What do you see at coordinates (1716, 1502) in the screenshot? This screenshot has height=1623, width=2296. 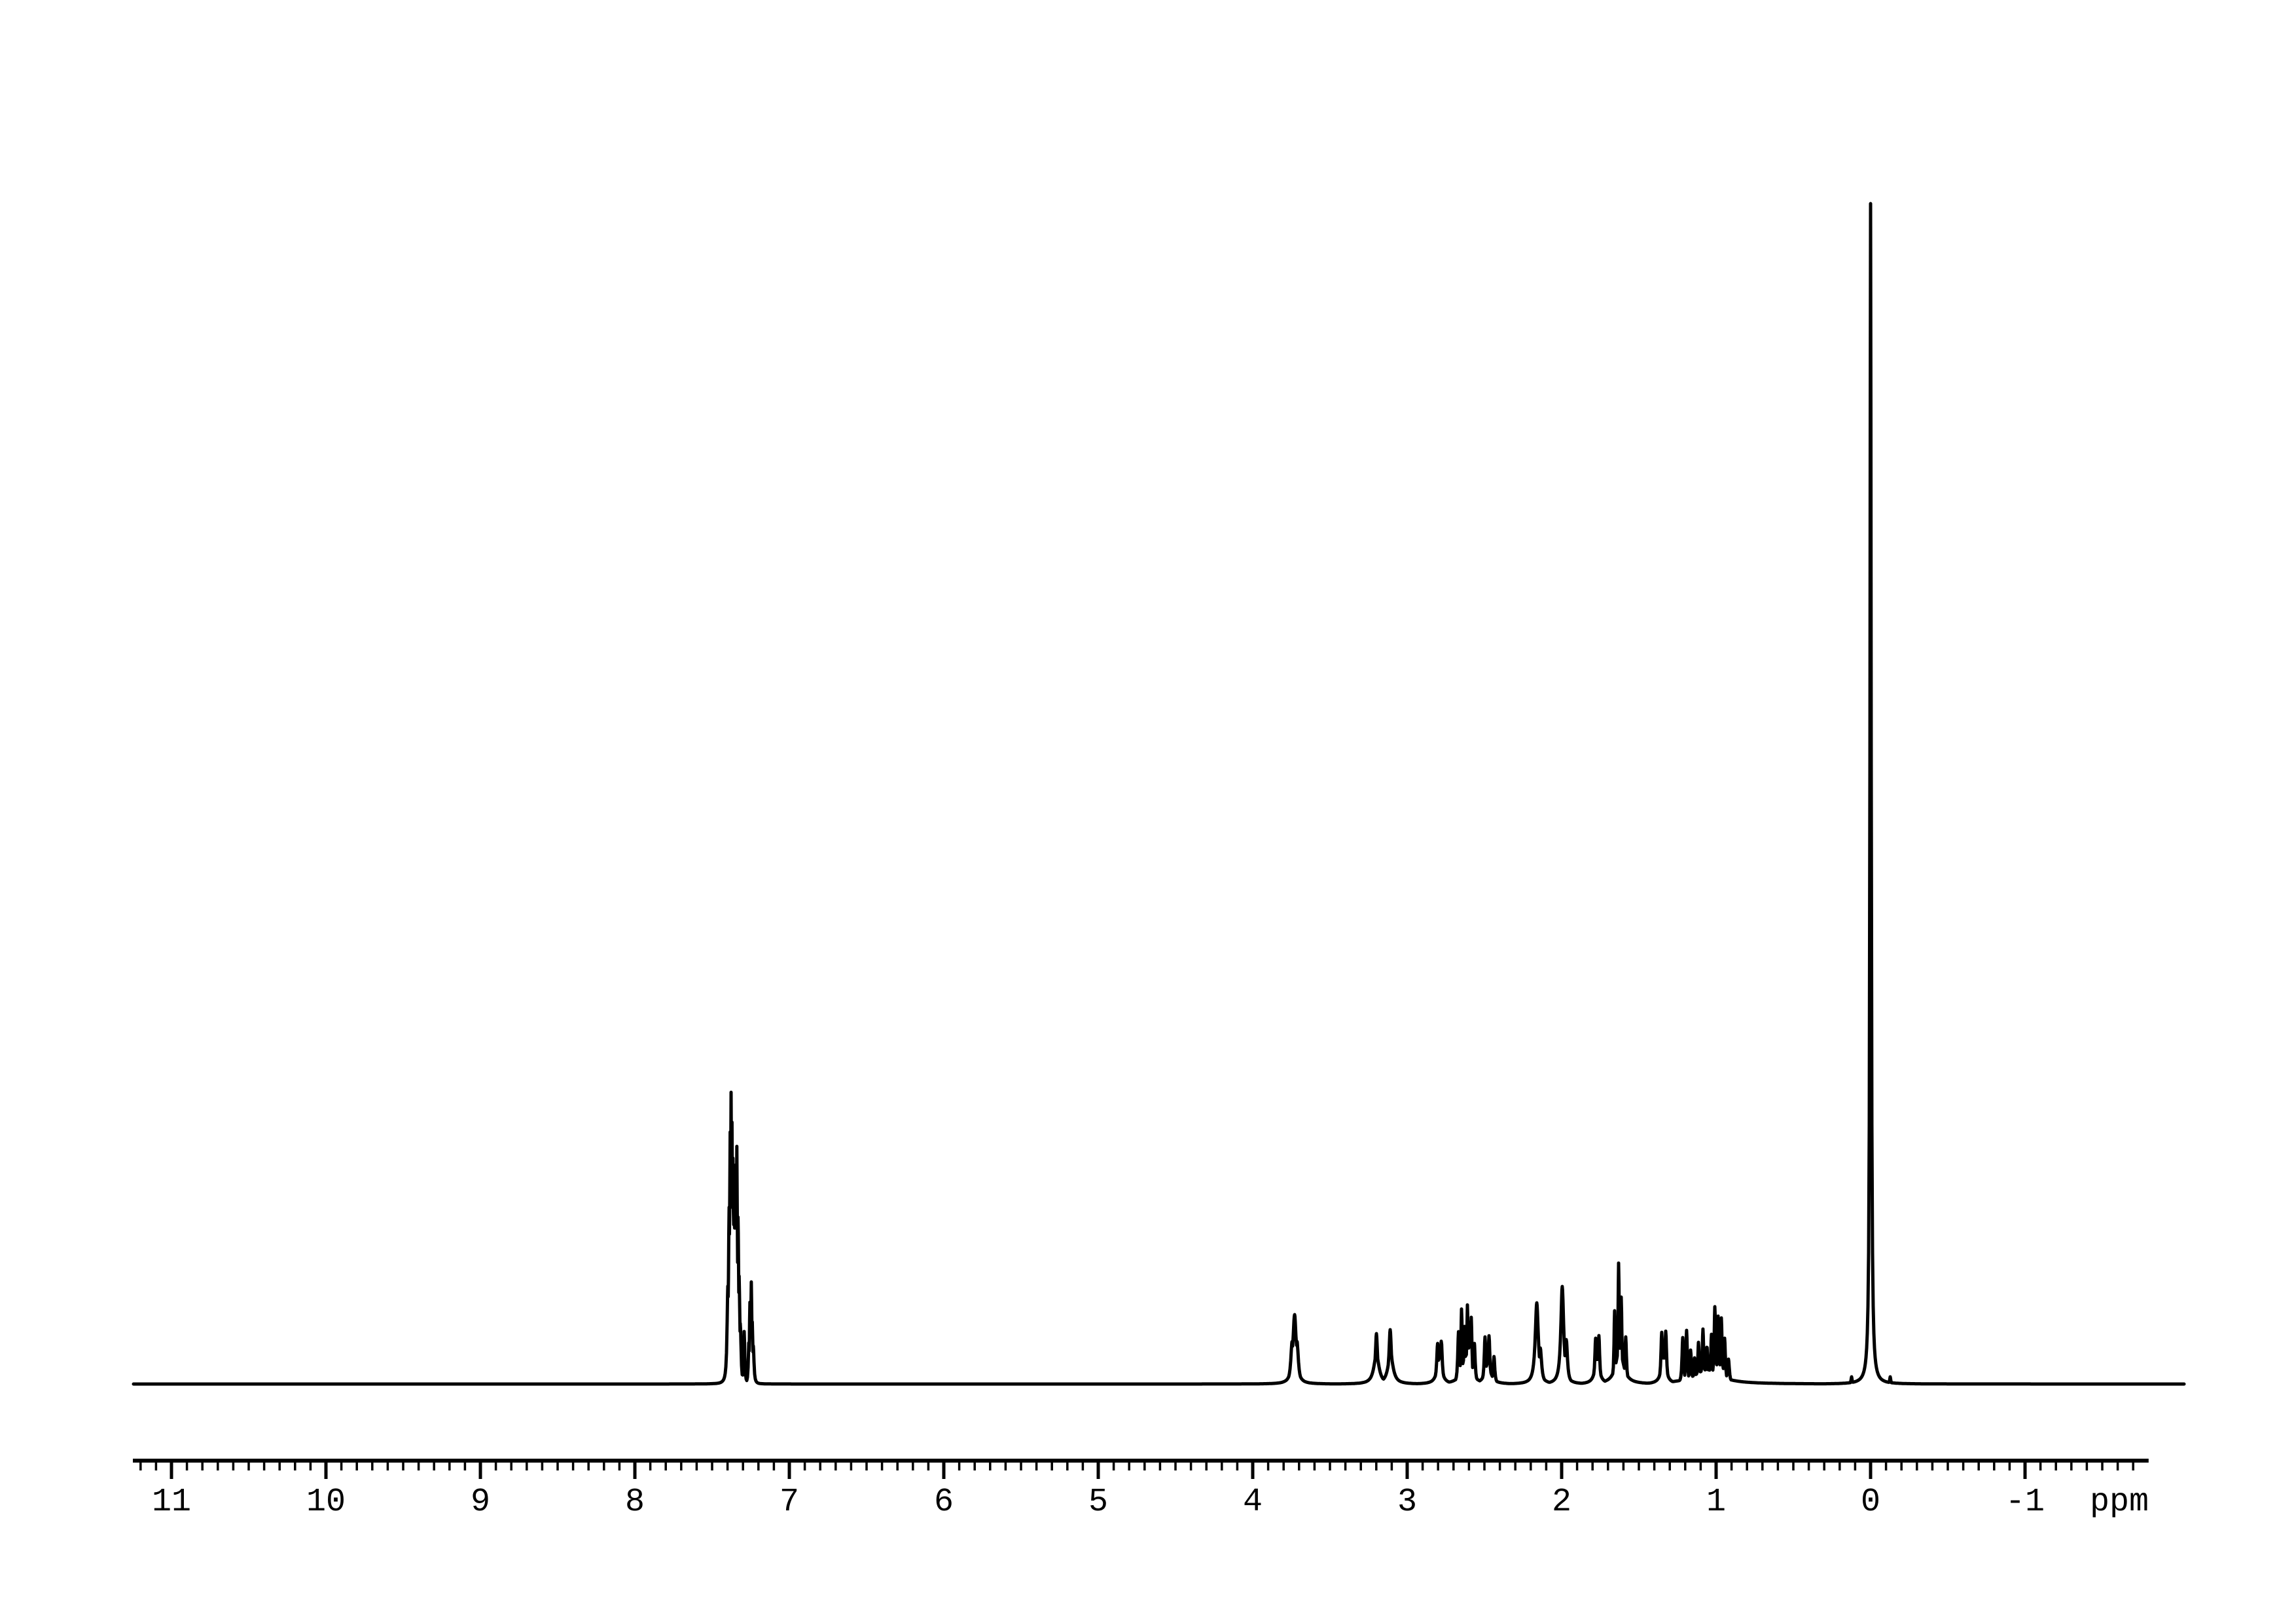 I see `axis-tick-label-1: 1` at bounding box center [1716, 1502].